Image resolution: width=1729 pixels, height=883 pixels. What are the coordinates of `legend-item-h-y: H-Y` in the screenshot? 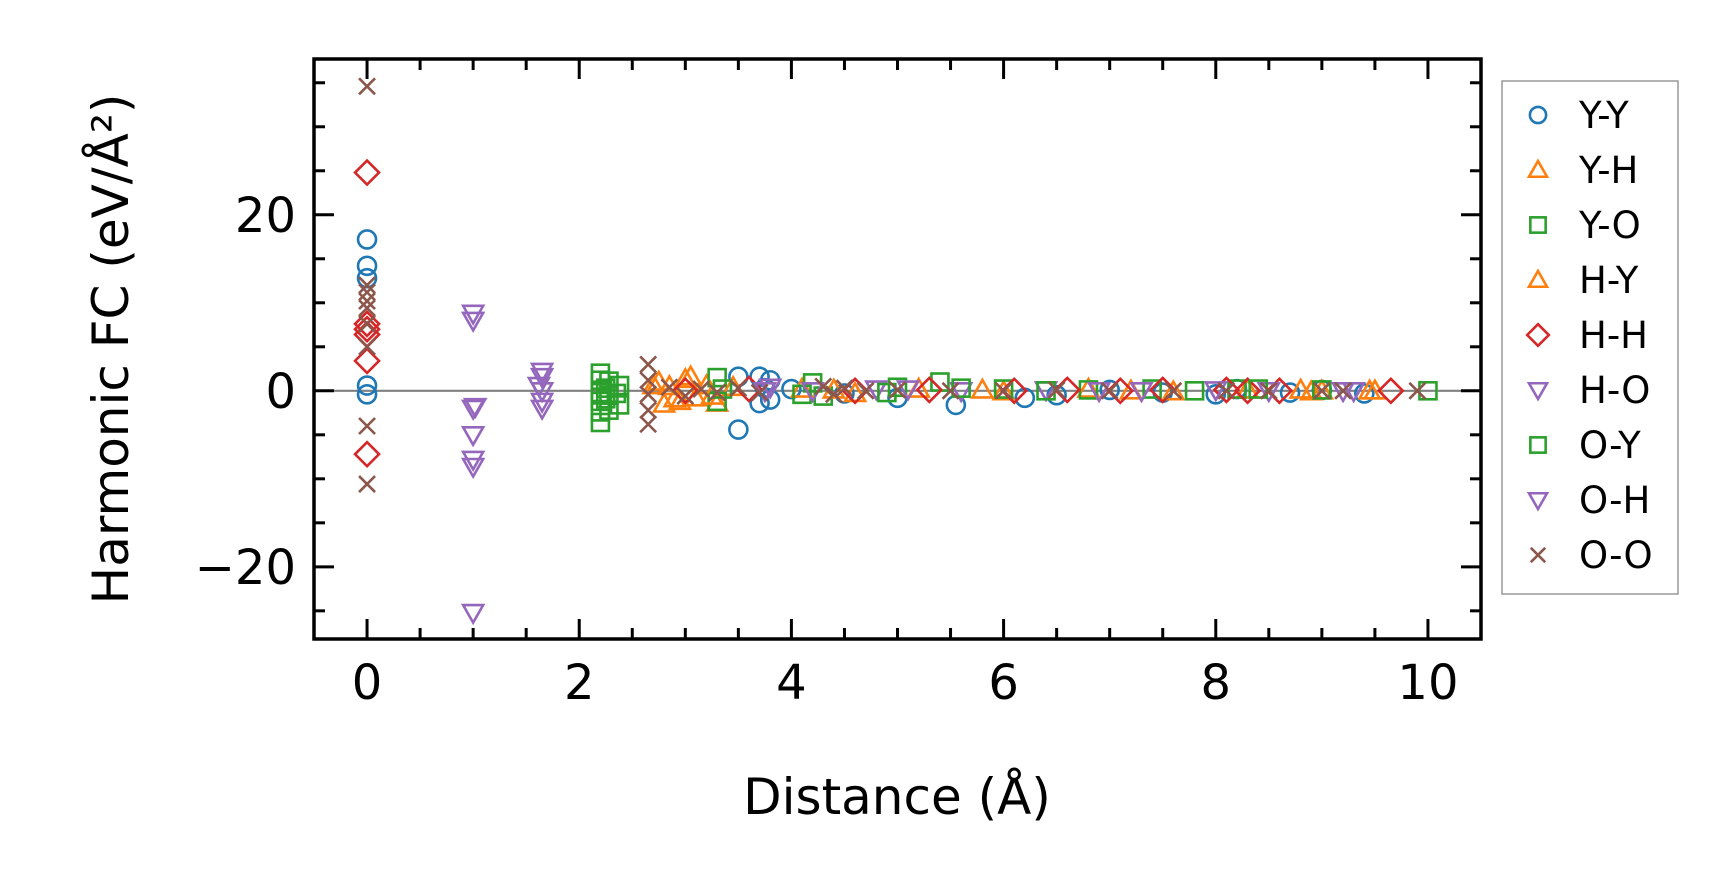 It's located at (1582, 280).